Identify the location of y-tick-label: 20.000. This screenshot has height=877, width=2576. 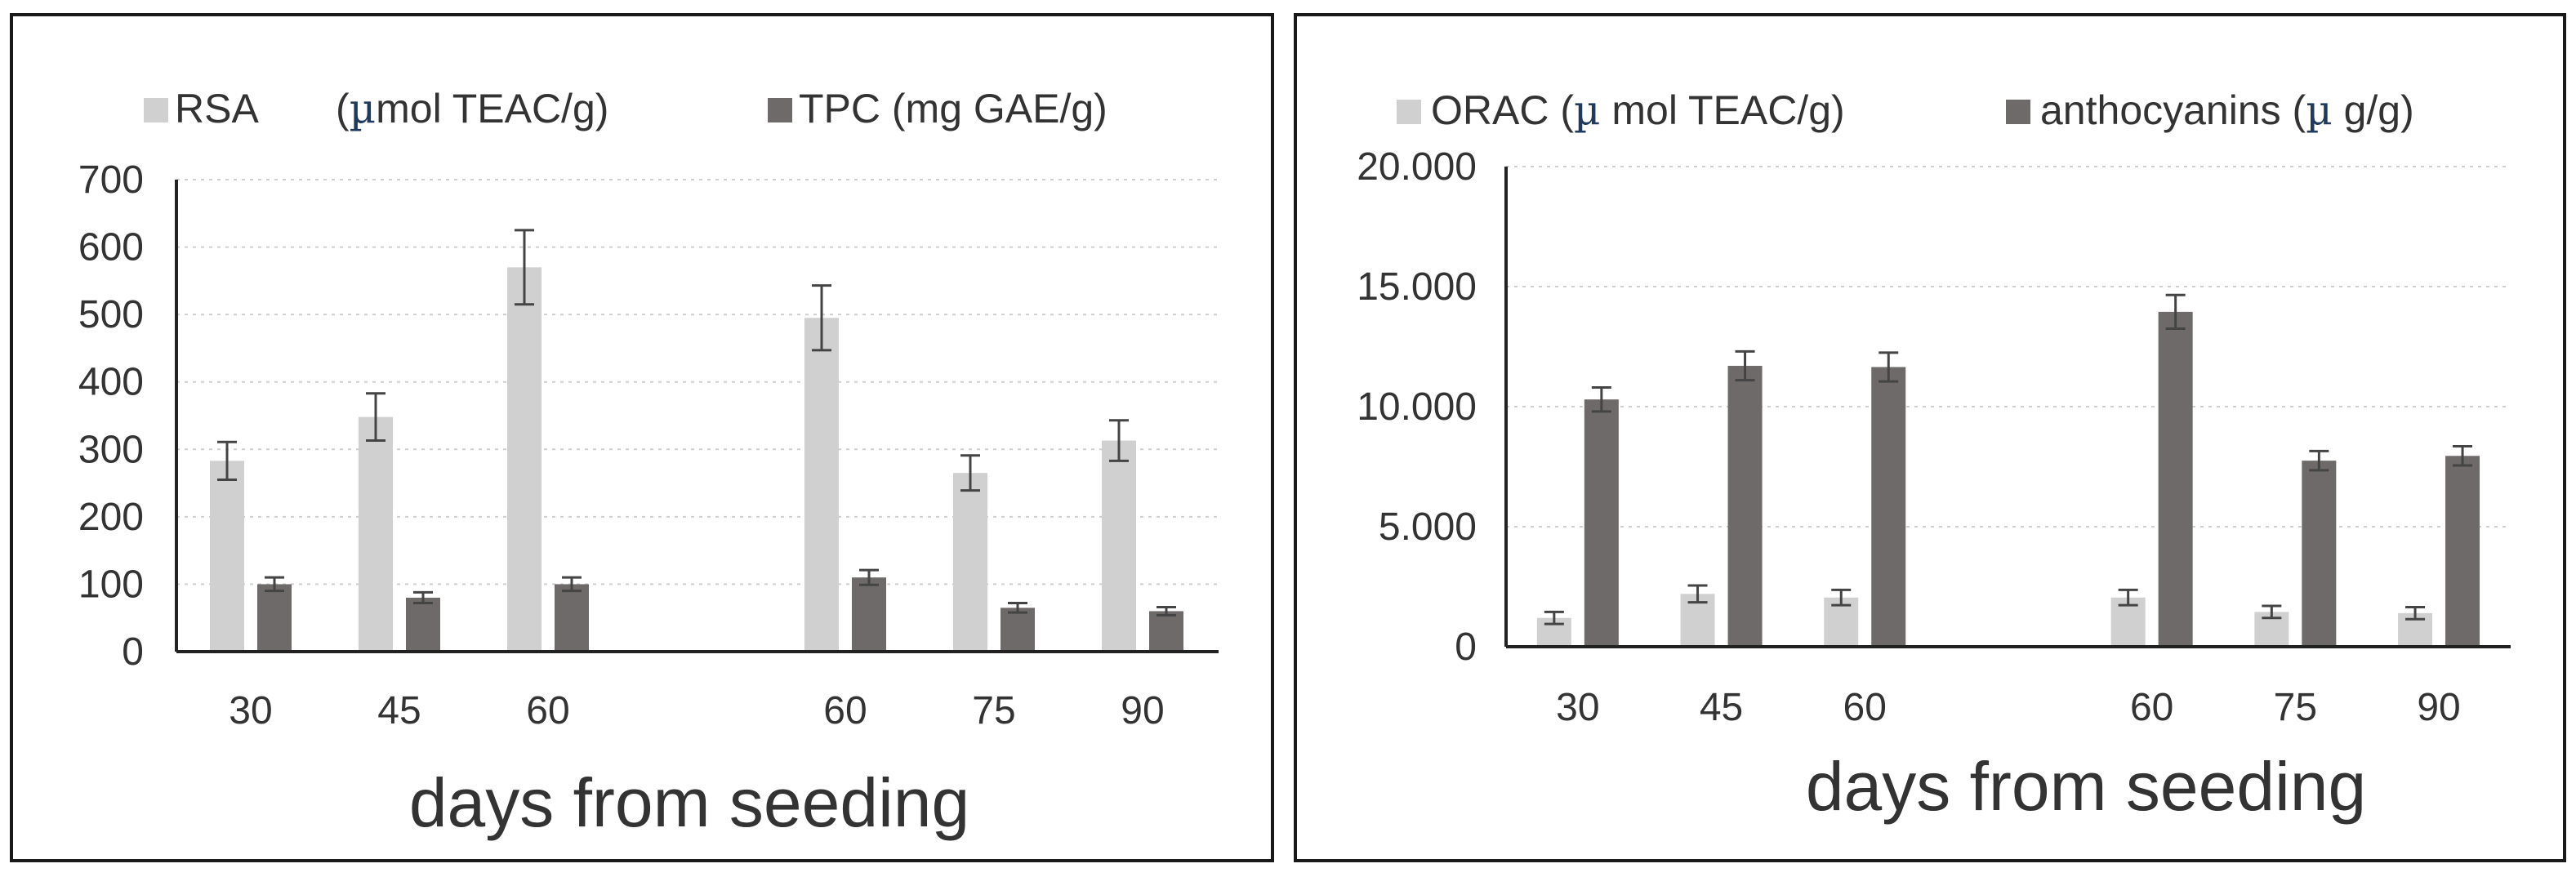
(1417, 167).